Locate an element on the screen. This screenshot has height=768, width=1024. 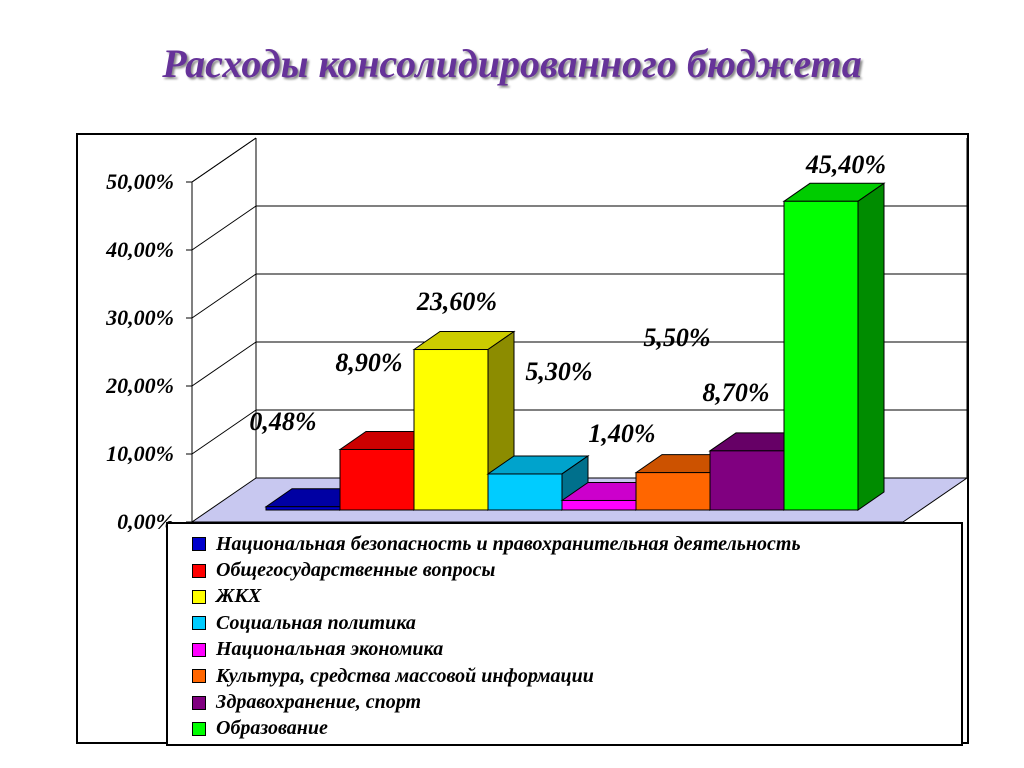
y-axis: 0,00% 10,00% 20,00% 30,00% 40,00% 50,00% is located at coordinates (148, 351).